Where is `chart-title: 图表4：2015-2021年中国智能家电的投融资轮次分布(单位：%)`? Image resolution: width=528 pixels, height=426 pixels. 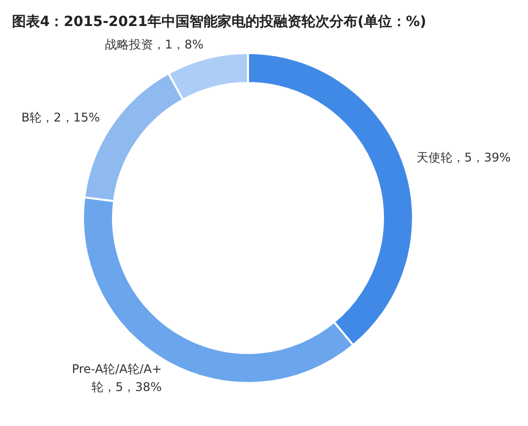
chart-title: 图表4：2015-2021年中国智能家电的投融资轮次分布(单位：%) is located at coordinates (219, 21).